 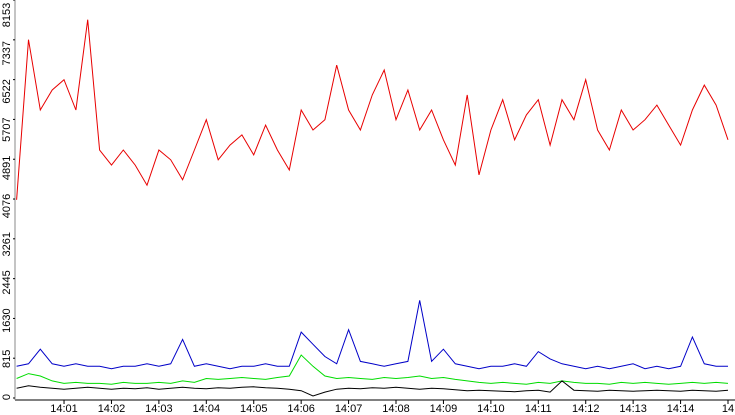 What do you see at coordinates (7, 129) in the screenshot?
I see `y-tick-label: 5707` at bounding box center [7, 129].